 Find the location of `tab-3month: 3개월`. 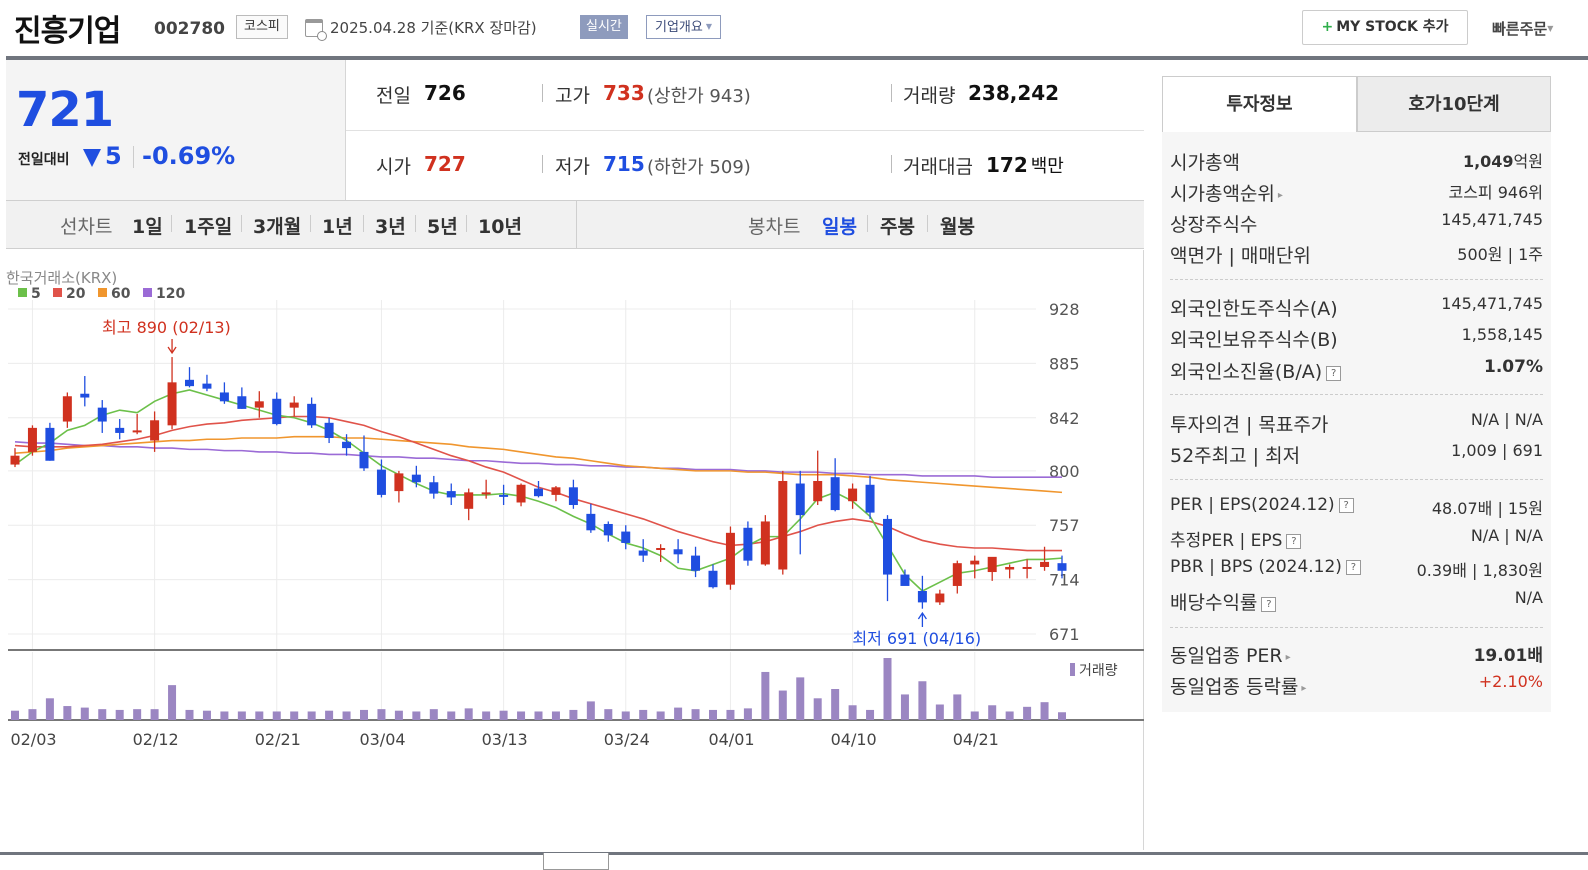

tab-3month: 3개월 is located at coordinates (277, 227).